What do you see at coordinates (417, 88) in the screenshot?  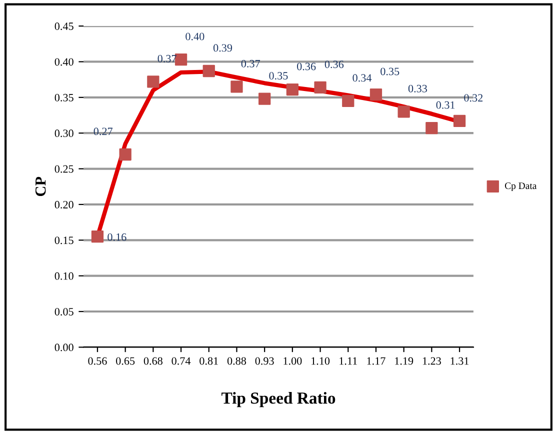 I see `data-label: 0.33` at bounding box center [417, 88].